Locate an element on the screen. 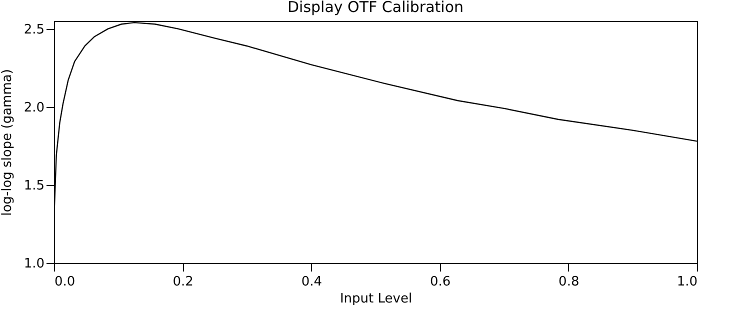 The height and width of the screenshot is (324, 748). y-tick-label: 2.5 is located at coordinates (34, 30).